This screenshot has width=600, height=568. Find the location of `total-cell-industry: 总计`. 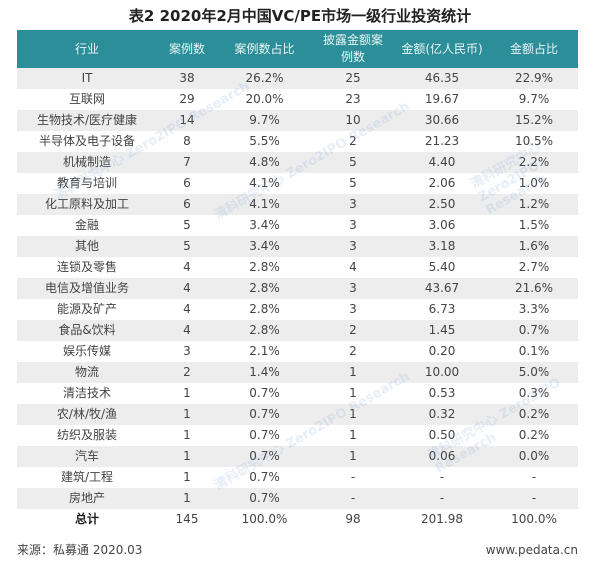

total-cell-industry: 总计 is located at coordinates (86, 519).